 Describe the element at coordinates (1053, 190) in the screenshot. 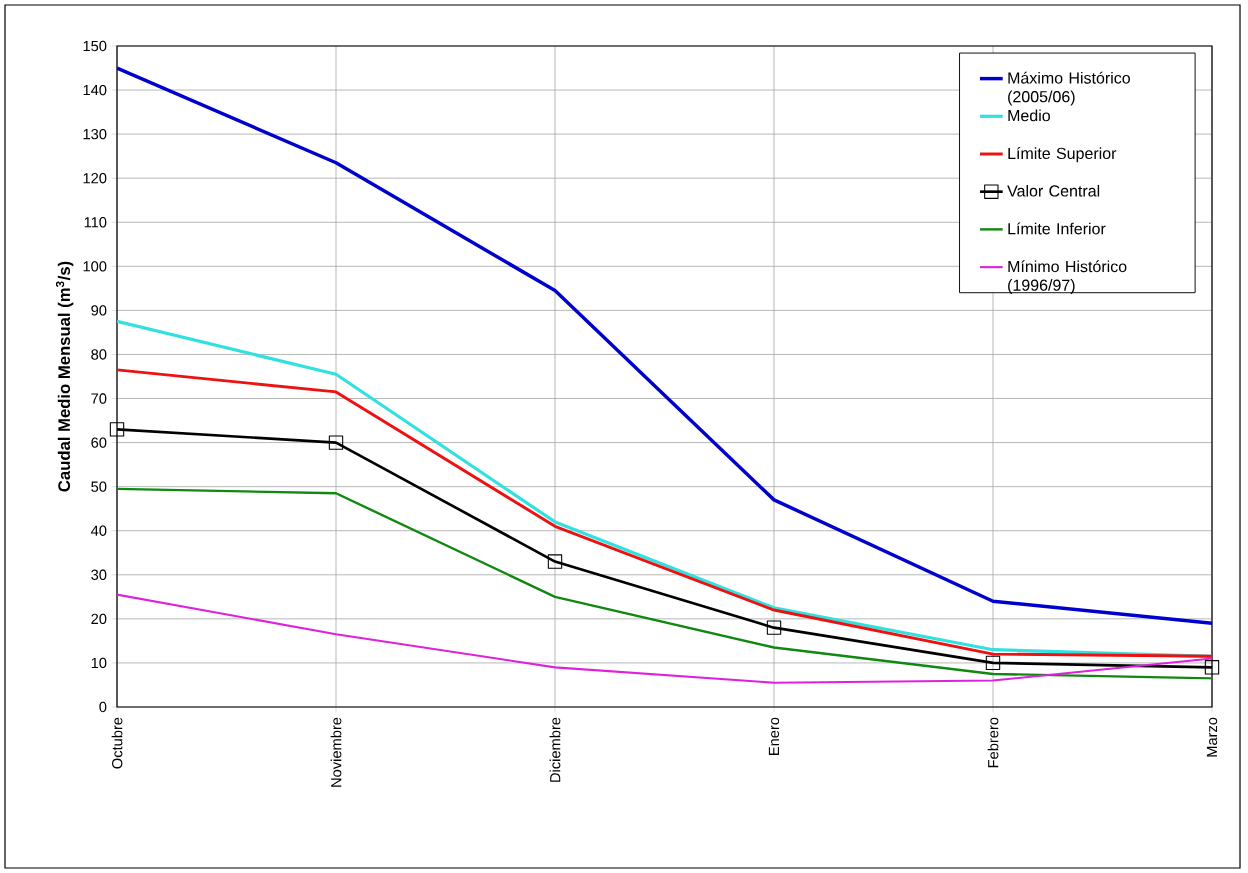

I see `legend-label: Valor Central` at that location.